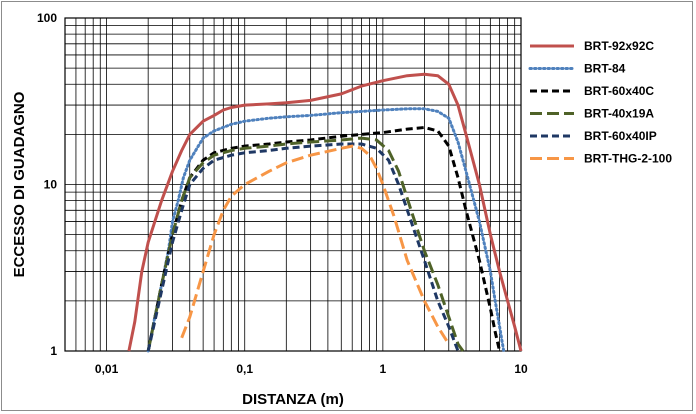 This screenshot has width=696, height=414. I want to click on legend-label: BRT-60x40C, so click(619, 91).